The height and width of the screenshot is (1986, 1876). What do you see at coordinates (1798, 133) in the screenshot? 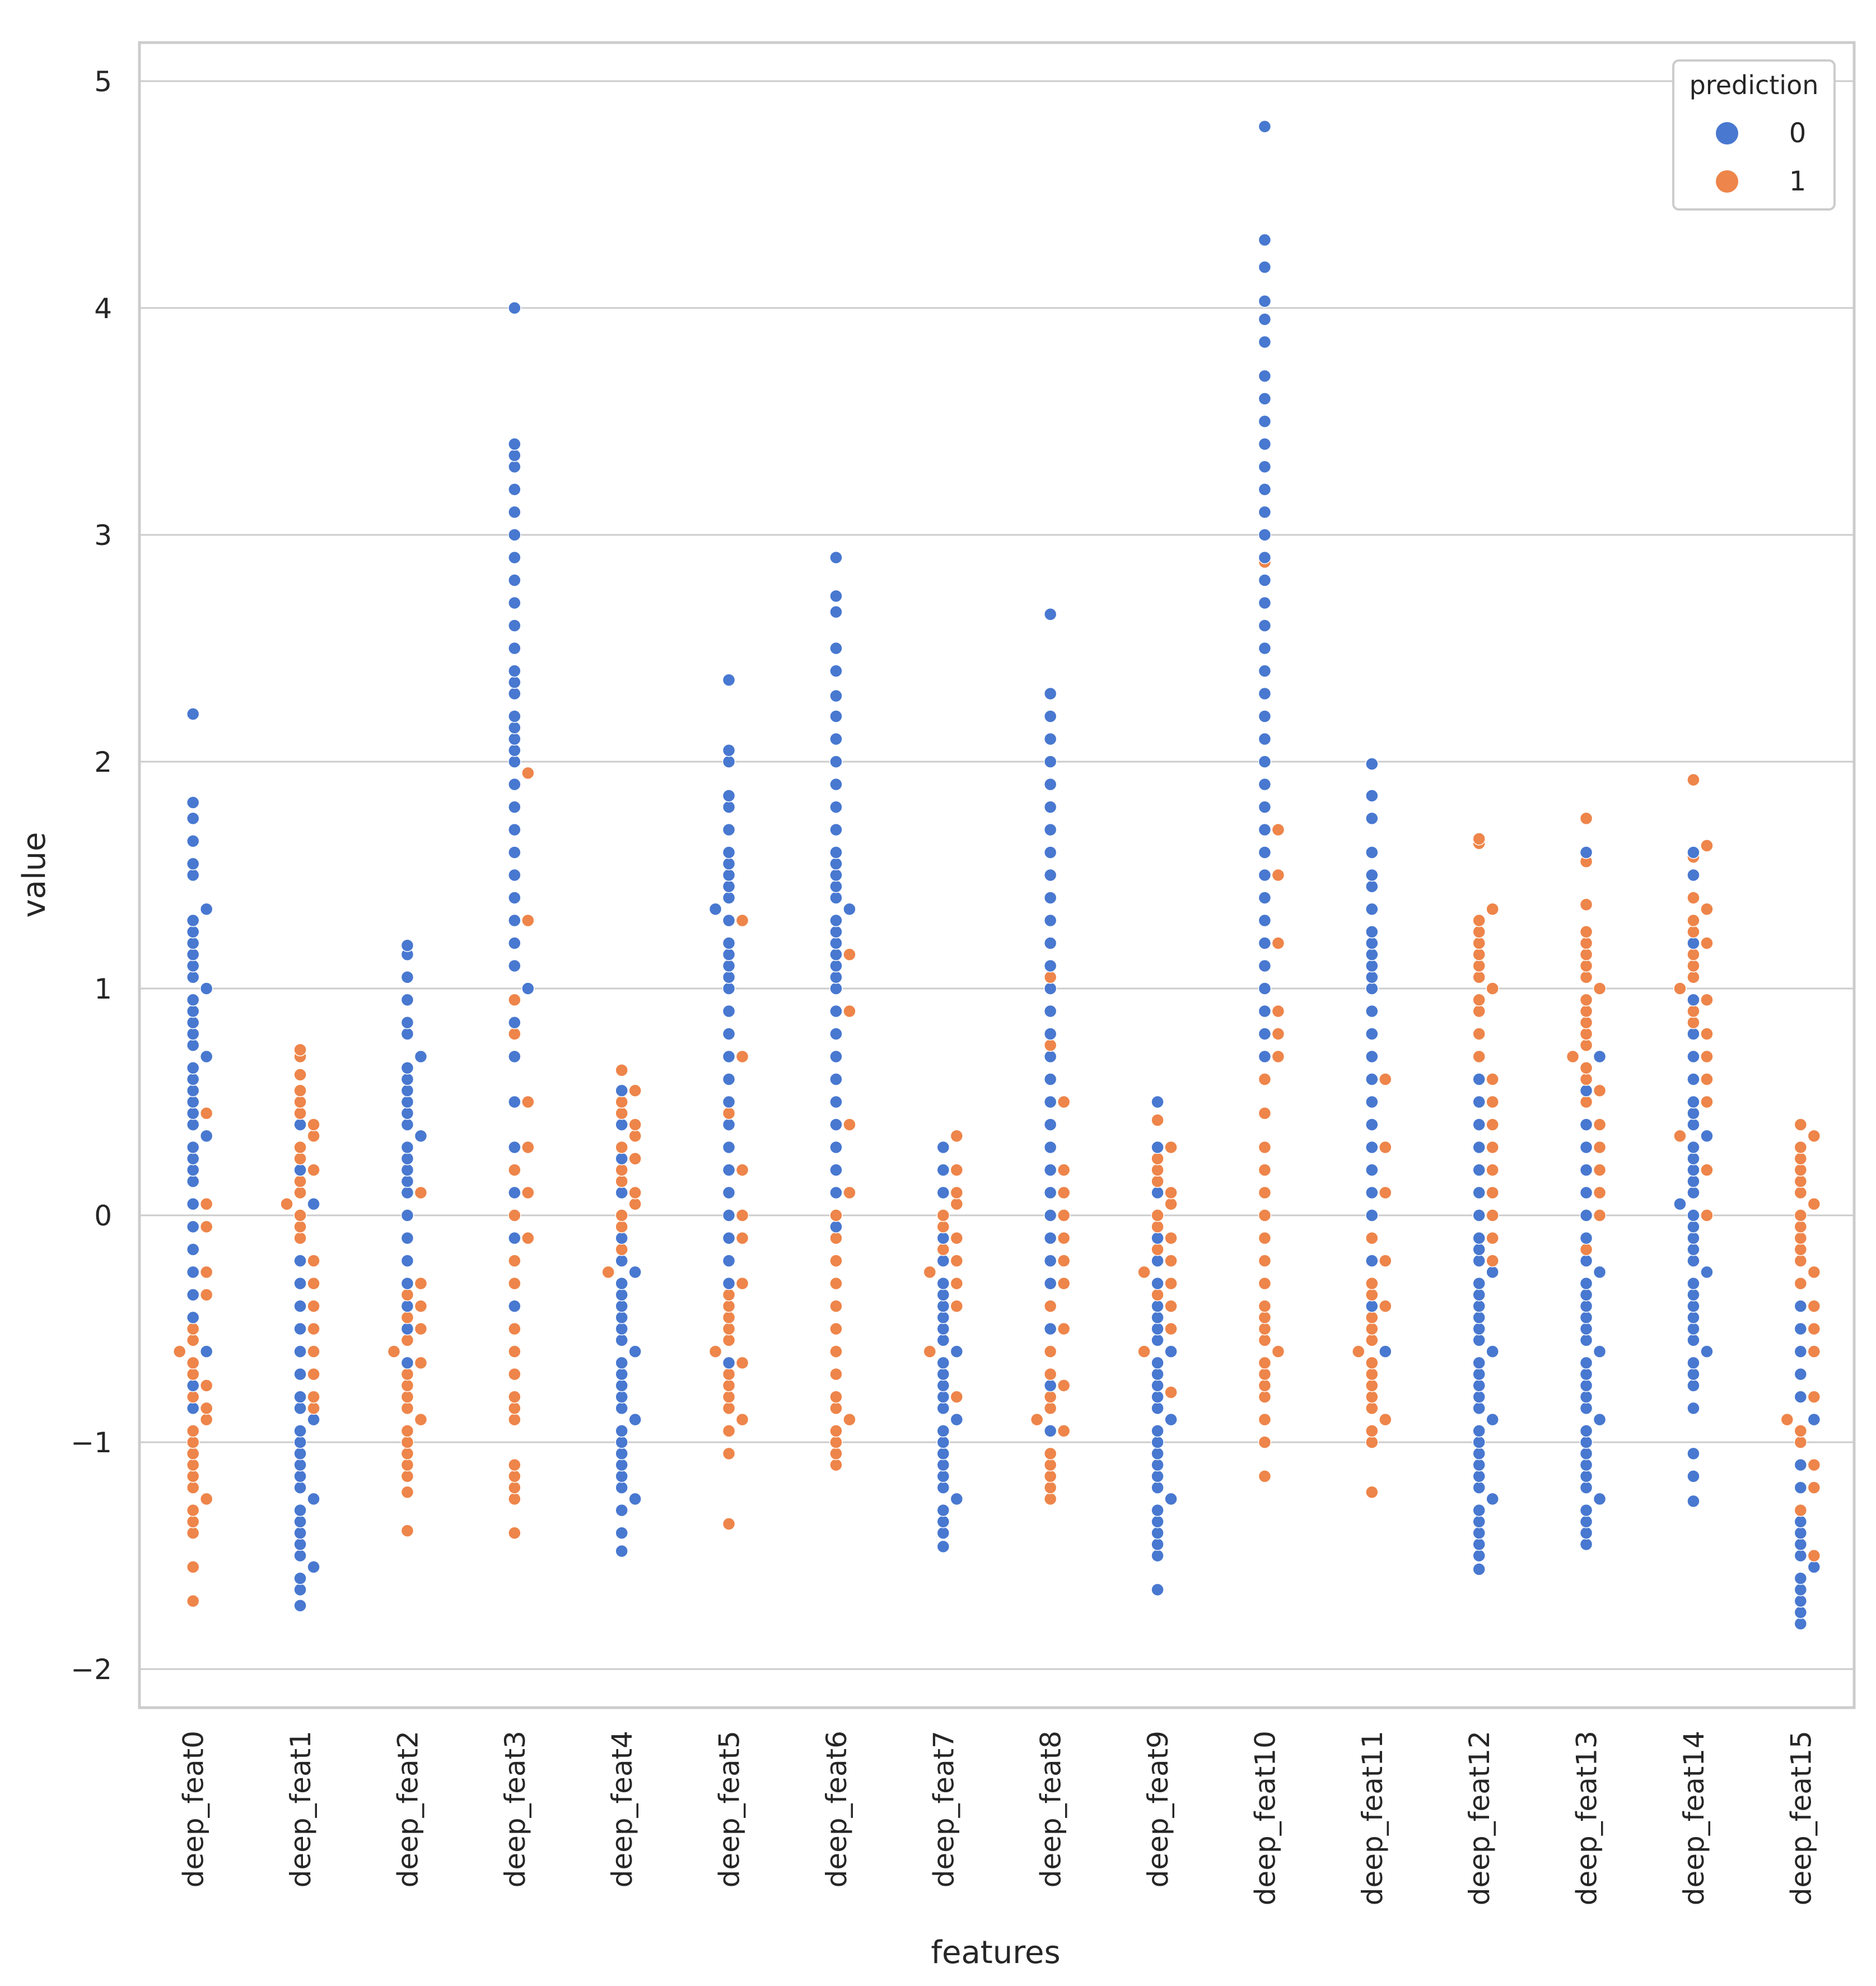
I see `legend-label-0: 0` at bounding box center [1798, 133].